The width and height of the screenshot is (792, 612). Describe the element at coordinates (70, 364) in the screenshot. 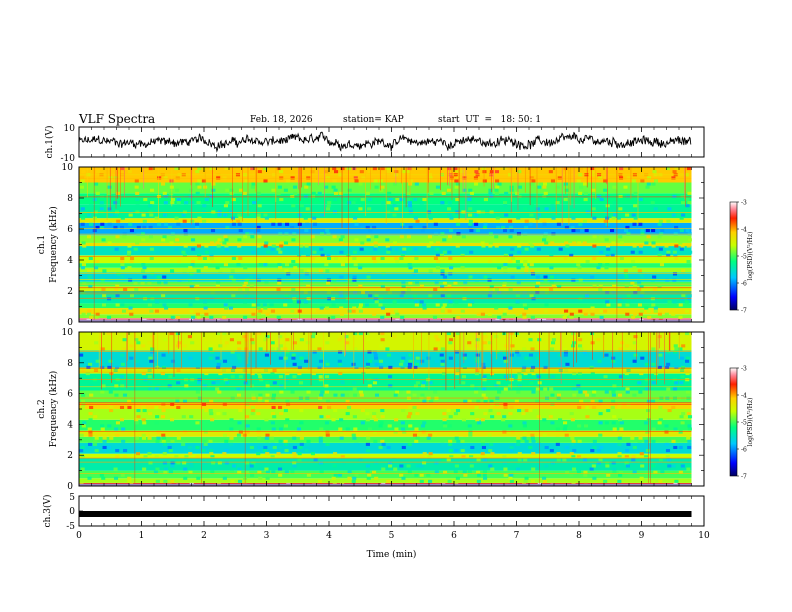

I see `ch2-spectro-ytick-label: 8` at that location.